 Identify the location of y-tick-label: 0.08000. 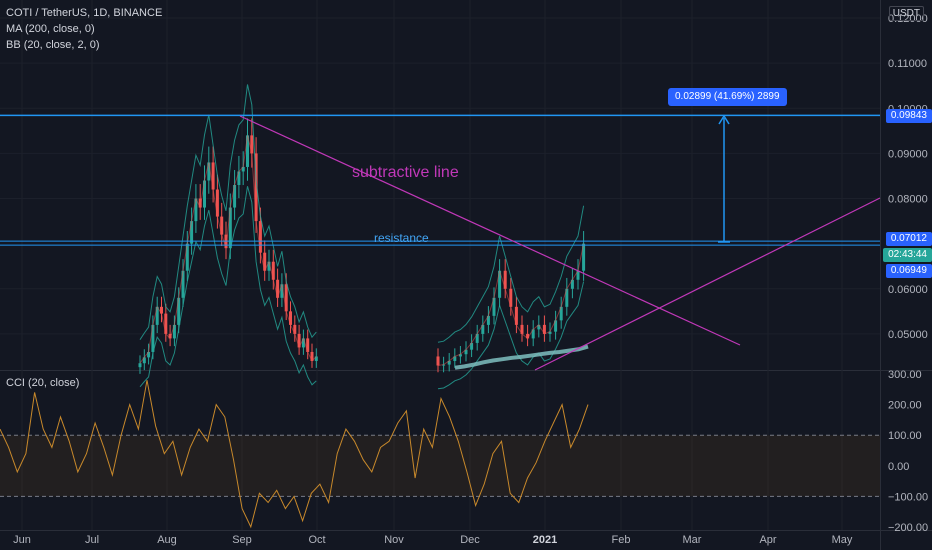
(908, 200).